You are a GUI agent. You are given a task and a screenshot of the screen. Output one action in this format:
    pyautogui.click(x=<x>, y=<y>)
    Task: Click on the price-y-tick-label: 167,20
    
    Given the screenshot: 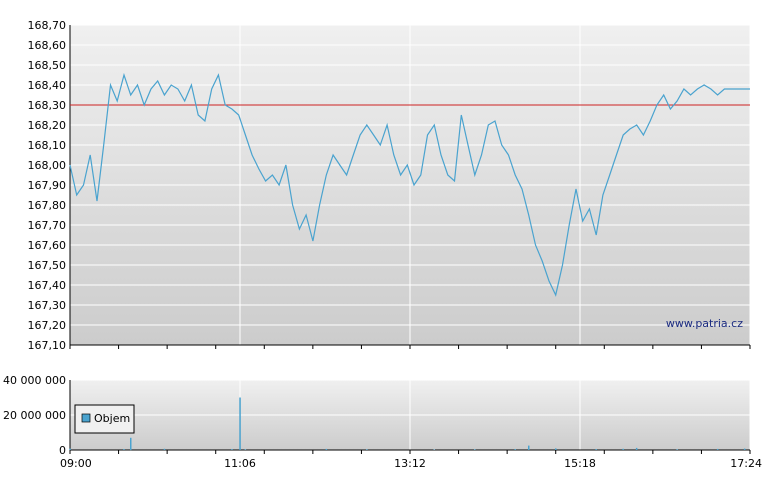 What is the action you would take?
    pyautogui.click(x=47, y=325)
    